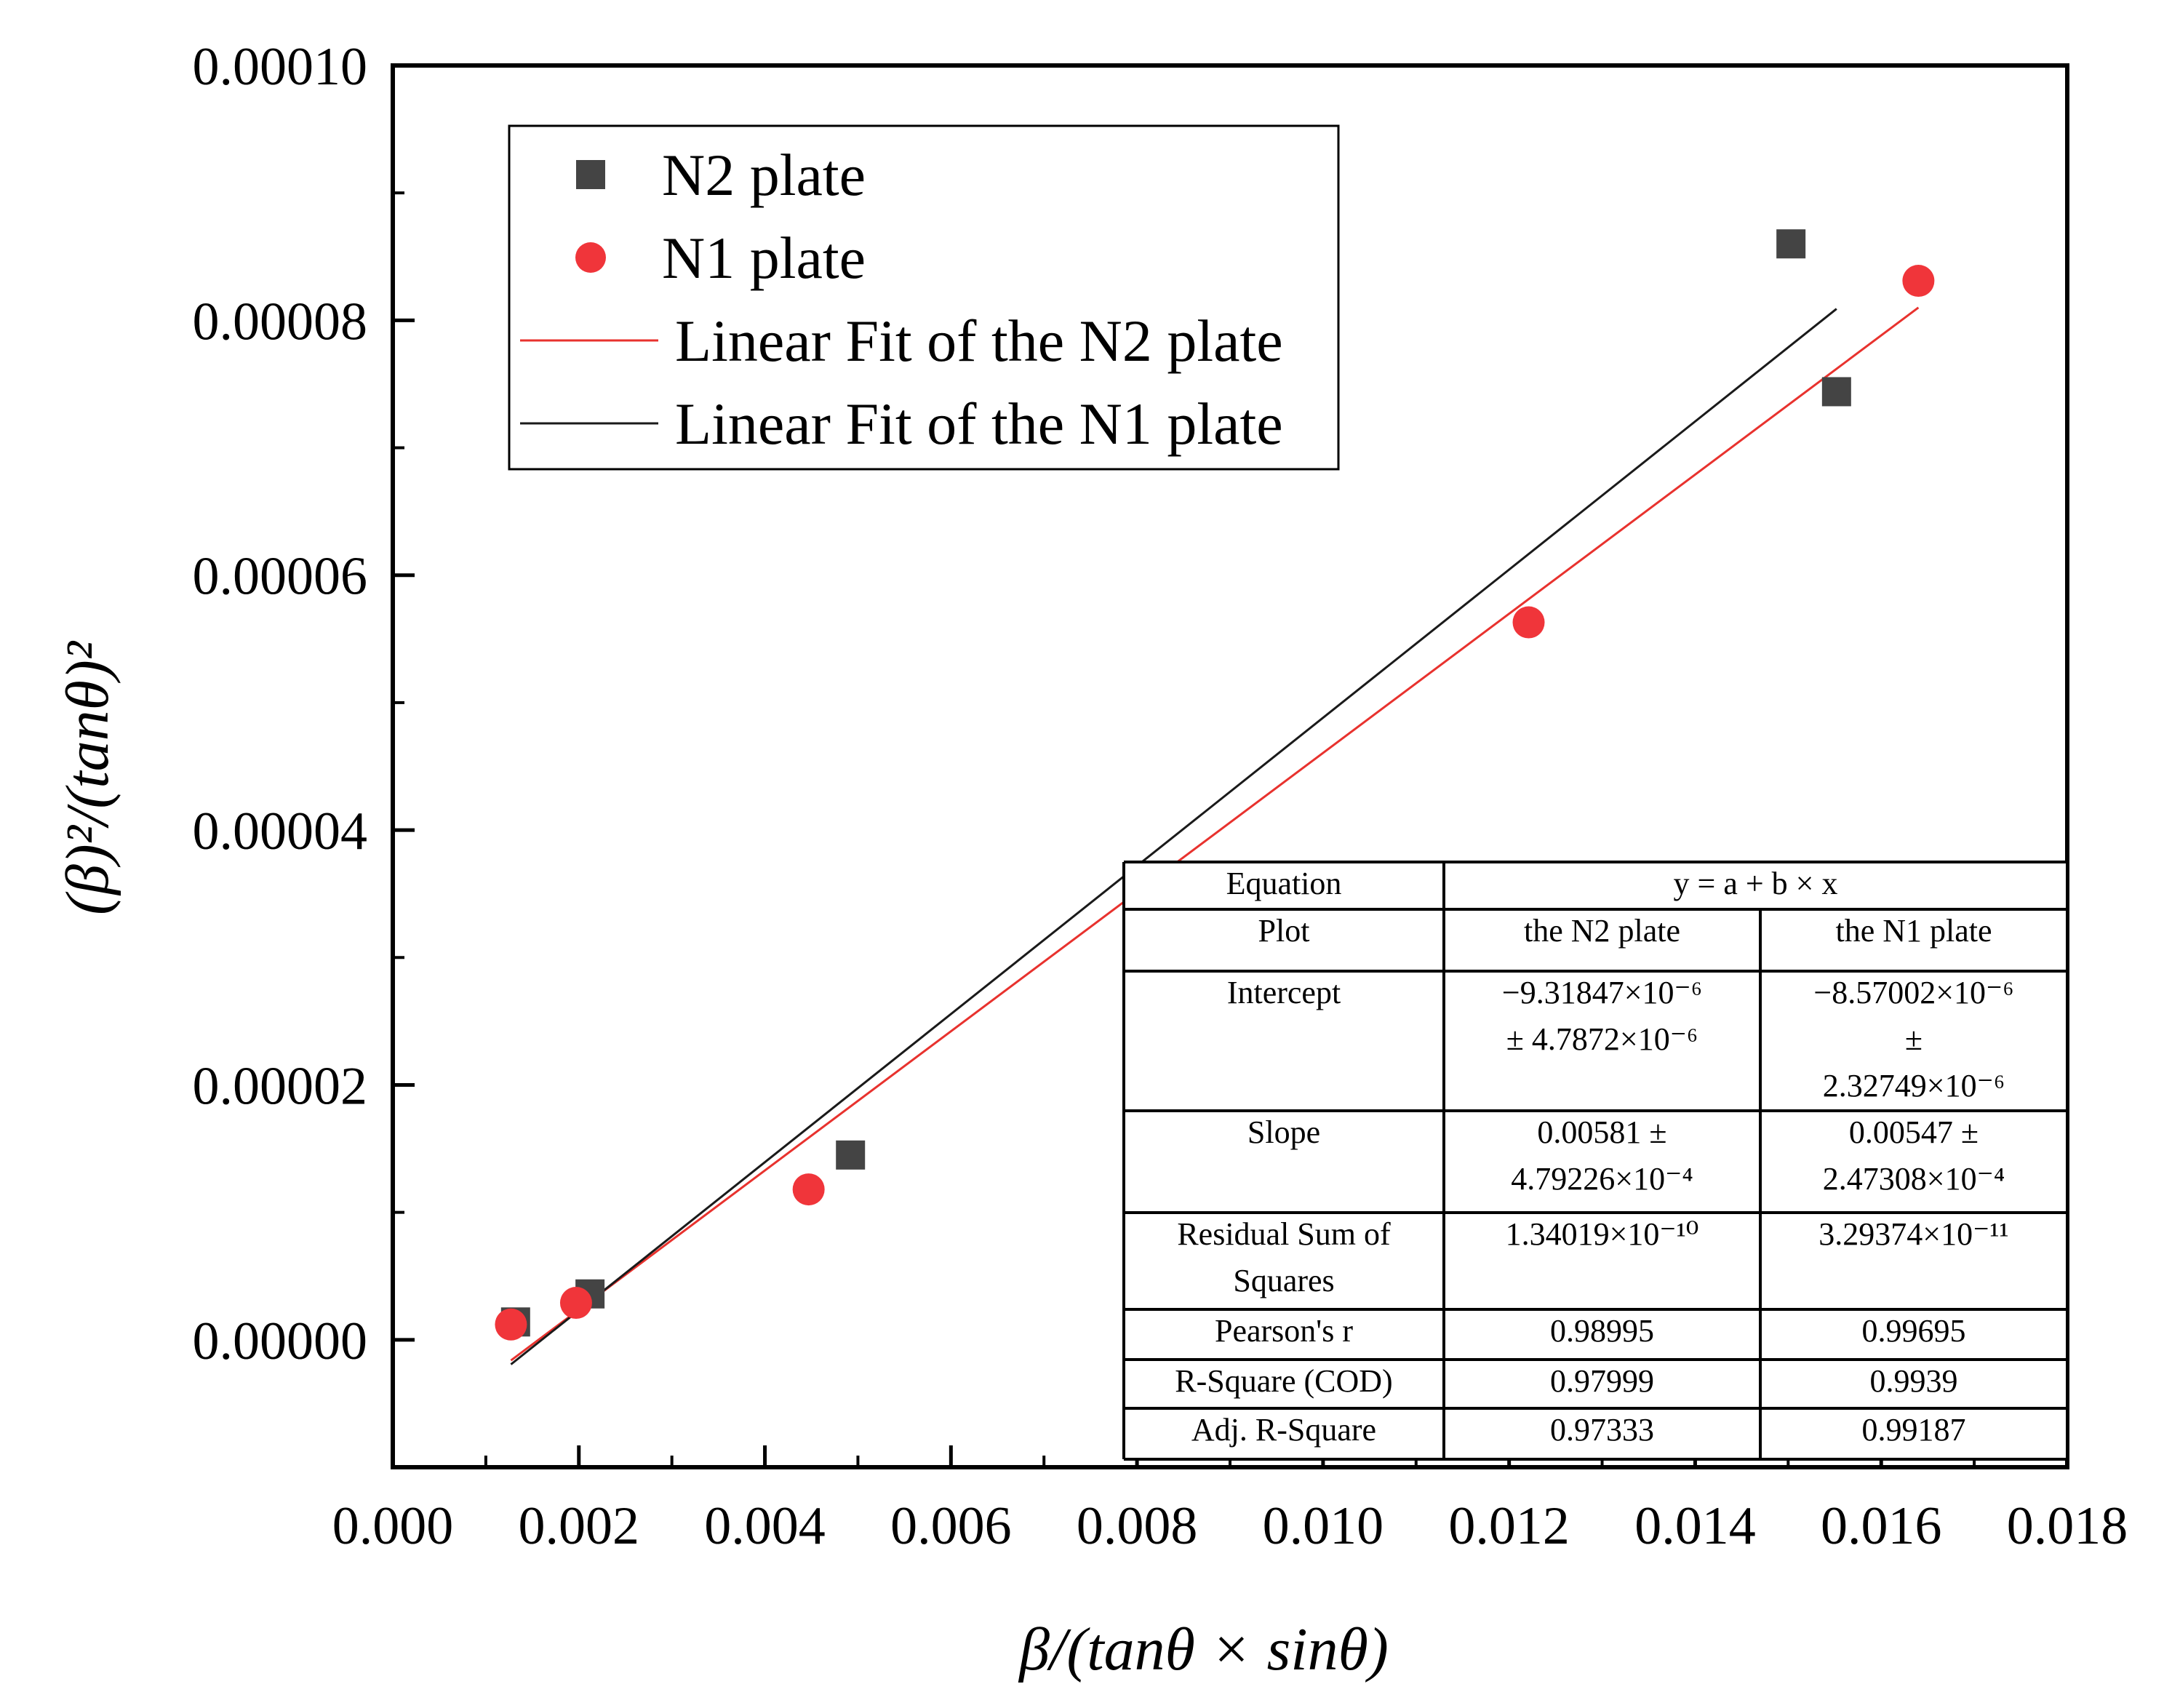  What do you see at coordinates (1602, 992) in the screenshot?
I see `table-cell-text: −9.31847×10⁻⁶` at bounding box center [1602, 992].